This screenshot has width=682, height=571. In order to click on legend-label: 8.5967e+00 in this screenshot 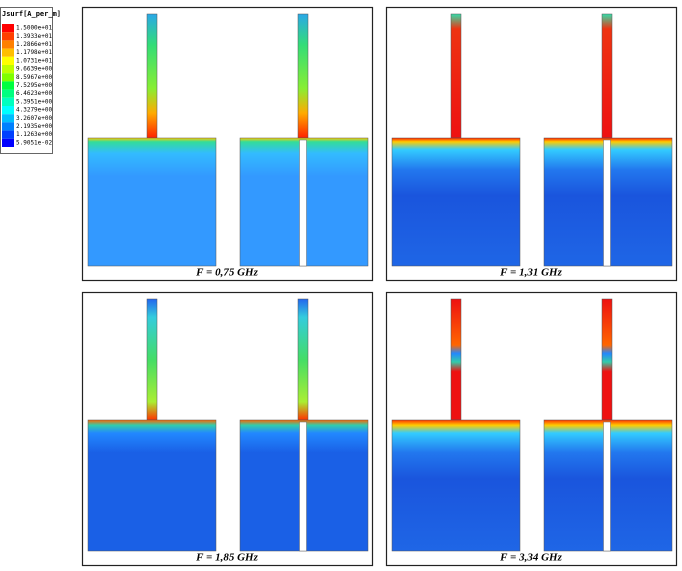, I will do `click(34, 77)`.